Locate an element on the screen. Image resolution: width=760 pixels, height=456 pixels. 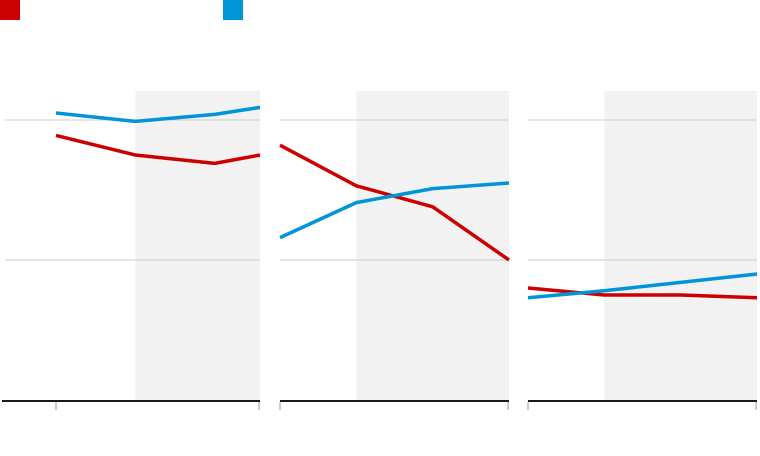
legend is located at coordinates (380, 12).